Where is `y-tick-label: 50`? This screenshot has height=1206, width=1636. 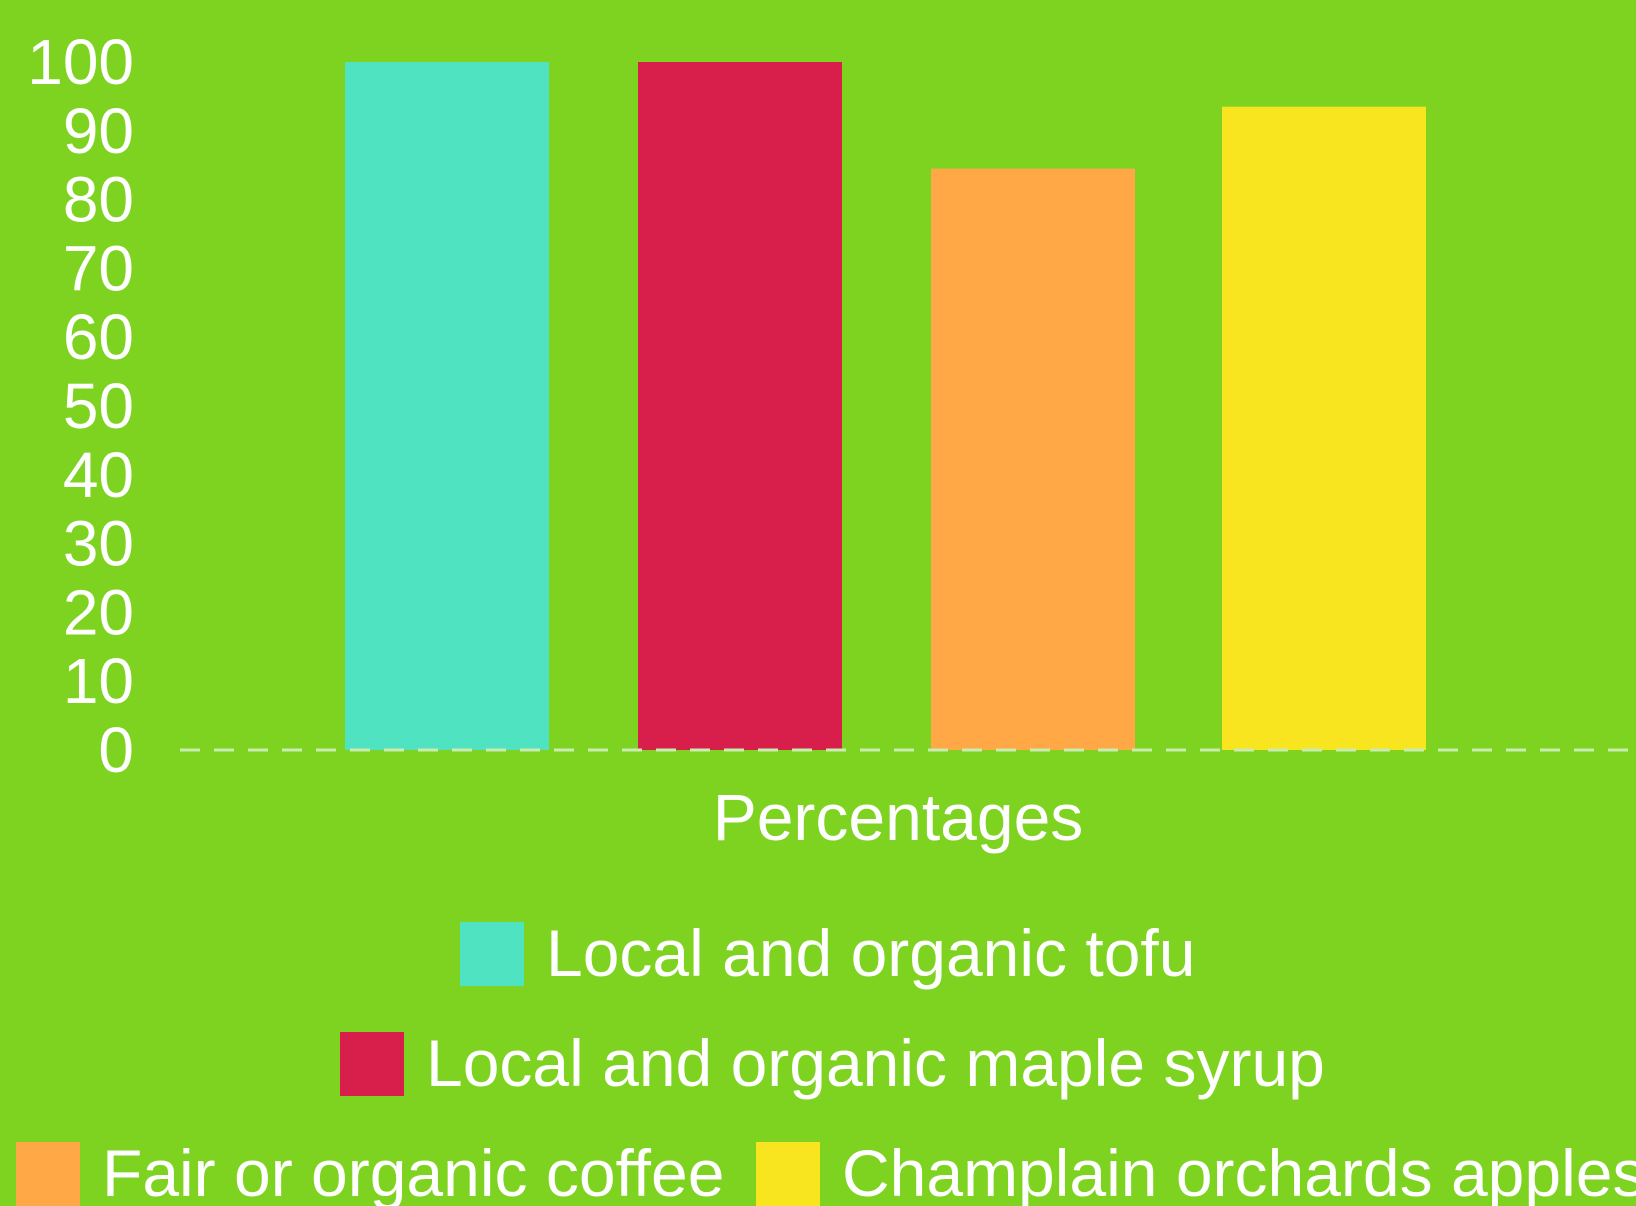
y-tick-label: 50 is located at coordinates (98, 406).